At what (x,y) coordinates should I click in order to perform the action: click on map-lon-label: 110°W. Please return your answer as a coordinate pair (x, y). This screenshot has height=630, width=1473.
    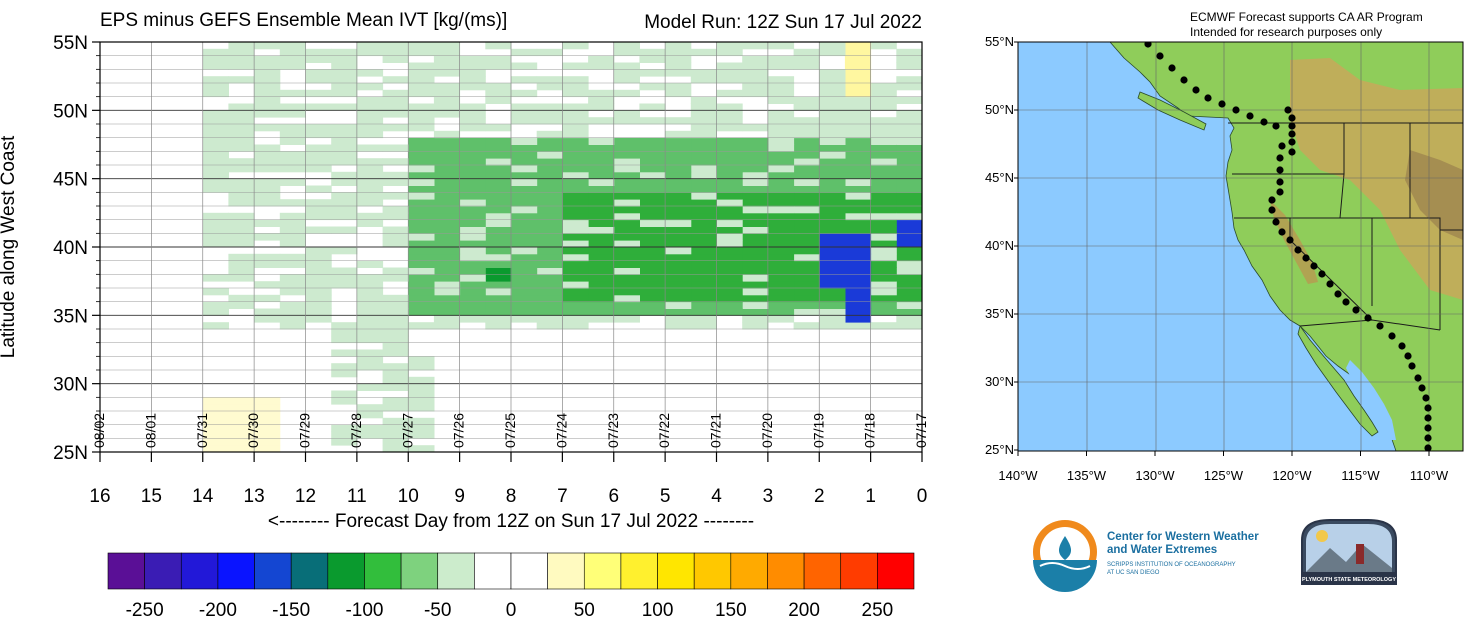
    Looking at the image, I should click on (1429, 475).